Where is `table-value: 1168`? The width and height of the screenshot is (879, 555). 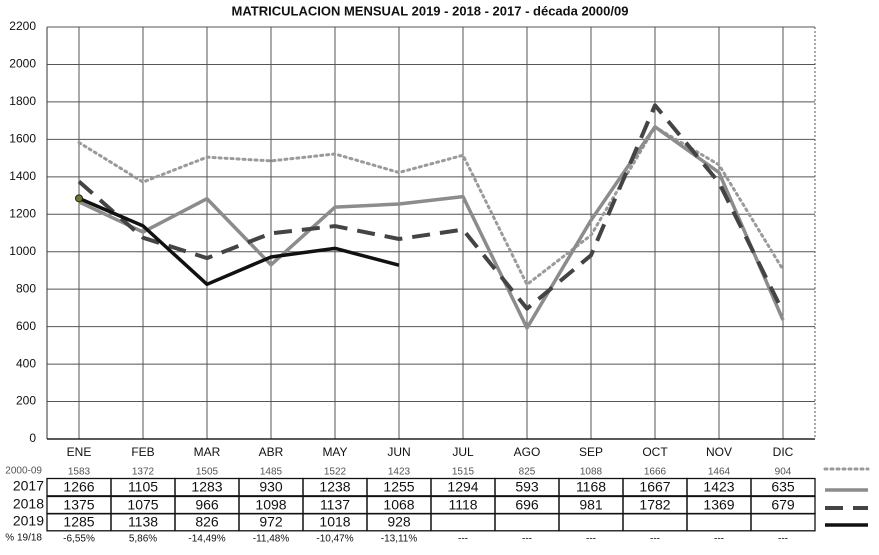 table-value: 1168 is located at coordinates (591, 487).